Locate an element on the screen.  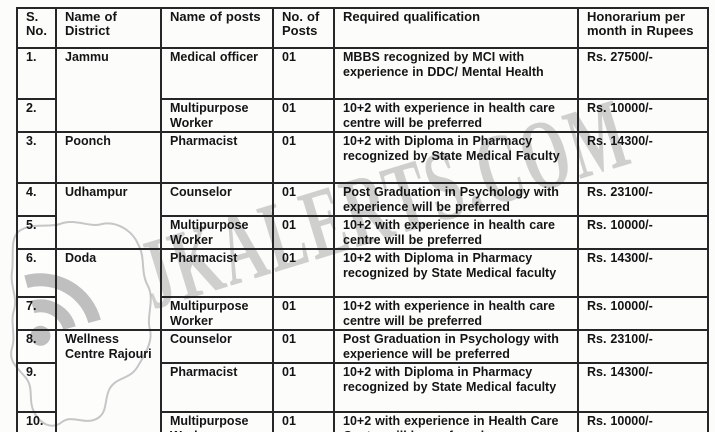
header-sno: S. No. is located at coordinates (36, 28).